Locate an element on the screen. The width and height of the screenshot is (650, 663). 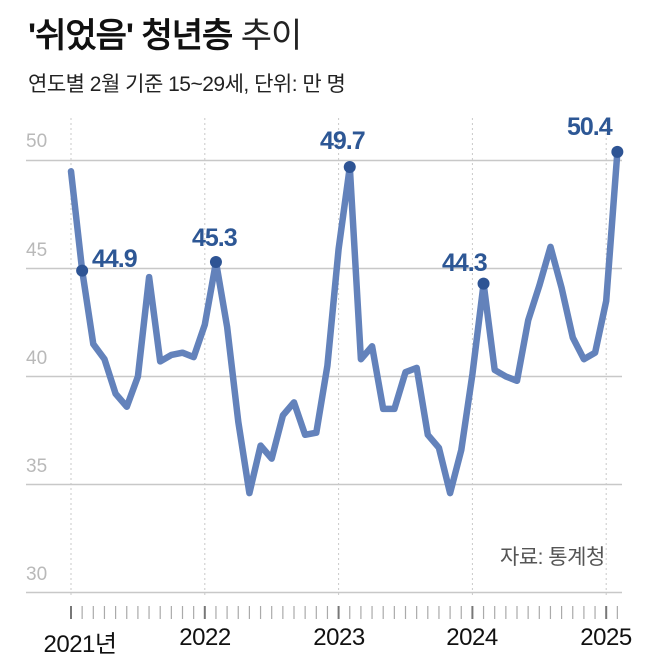
y-tick-30: 30 is located at coordinates (37, 574).